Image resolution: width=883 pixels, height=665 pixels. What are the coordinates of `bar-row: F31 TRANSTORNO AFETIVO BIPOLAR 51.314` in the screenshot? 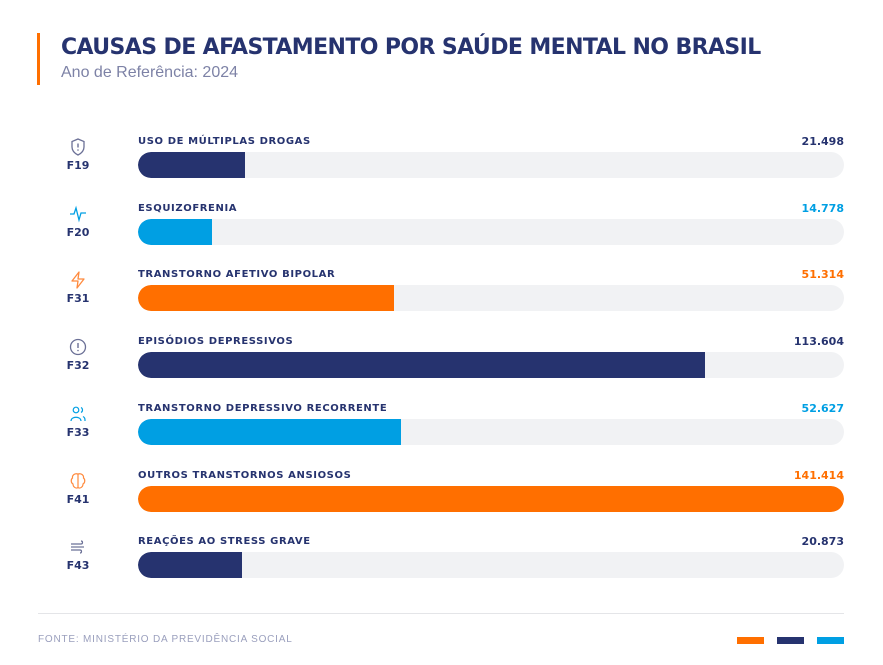 It's located at (441, 301).